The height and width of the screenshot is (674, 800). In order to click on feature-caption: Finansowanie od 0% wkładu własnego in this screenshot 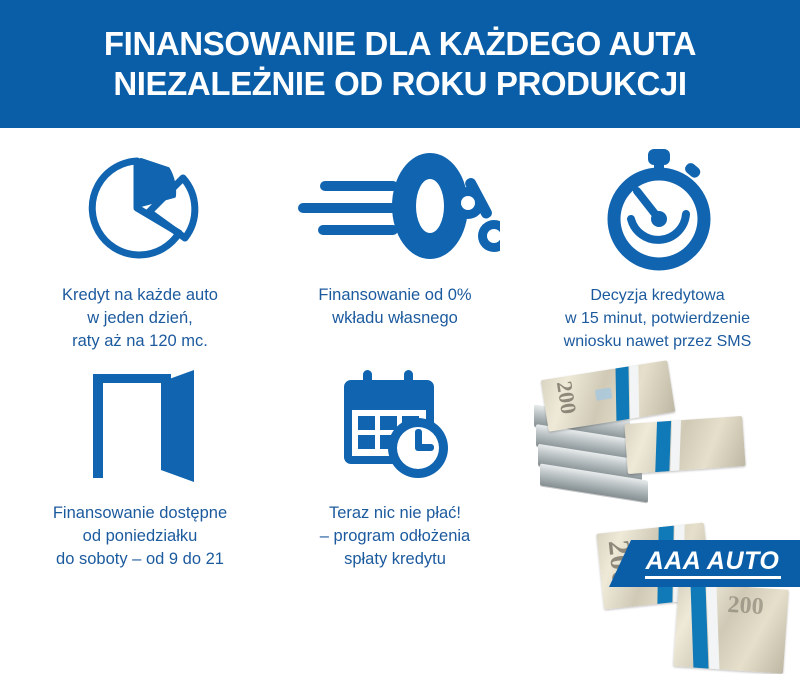, I will do `click(394, 307)`.